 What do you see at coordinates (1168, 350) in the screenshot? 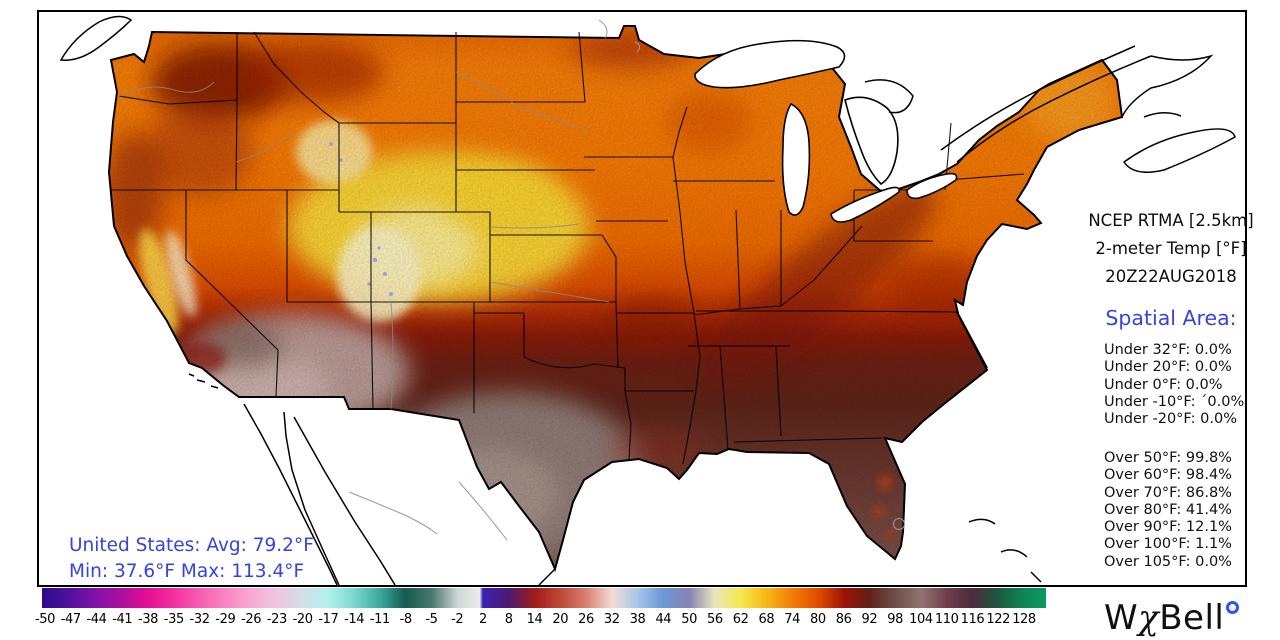
I see `stat-line: Under 32°F: 0.0%` at bounding box center [1168, 350].